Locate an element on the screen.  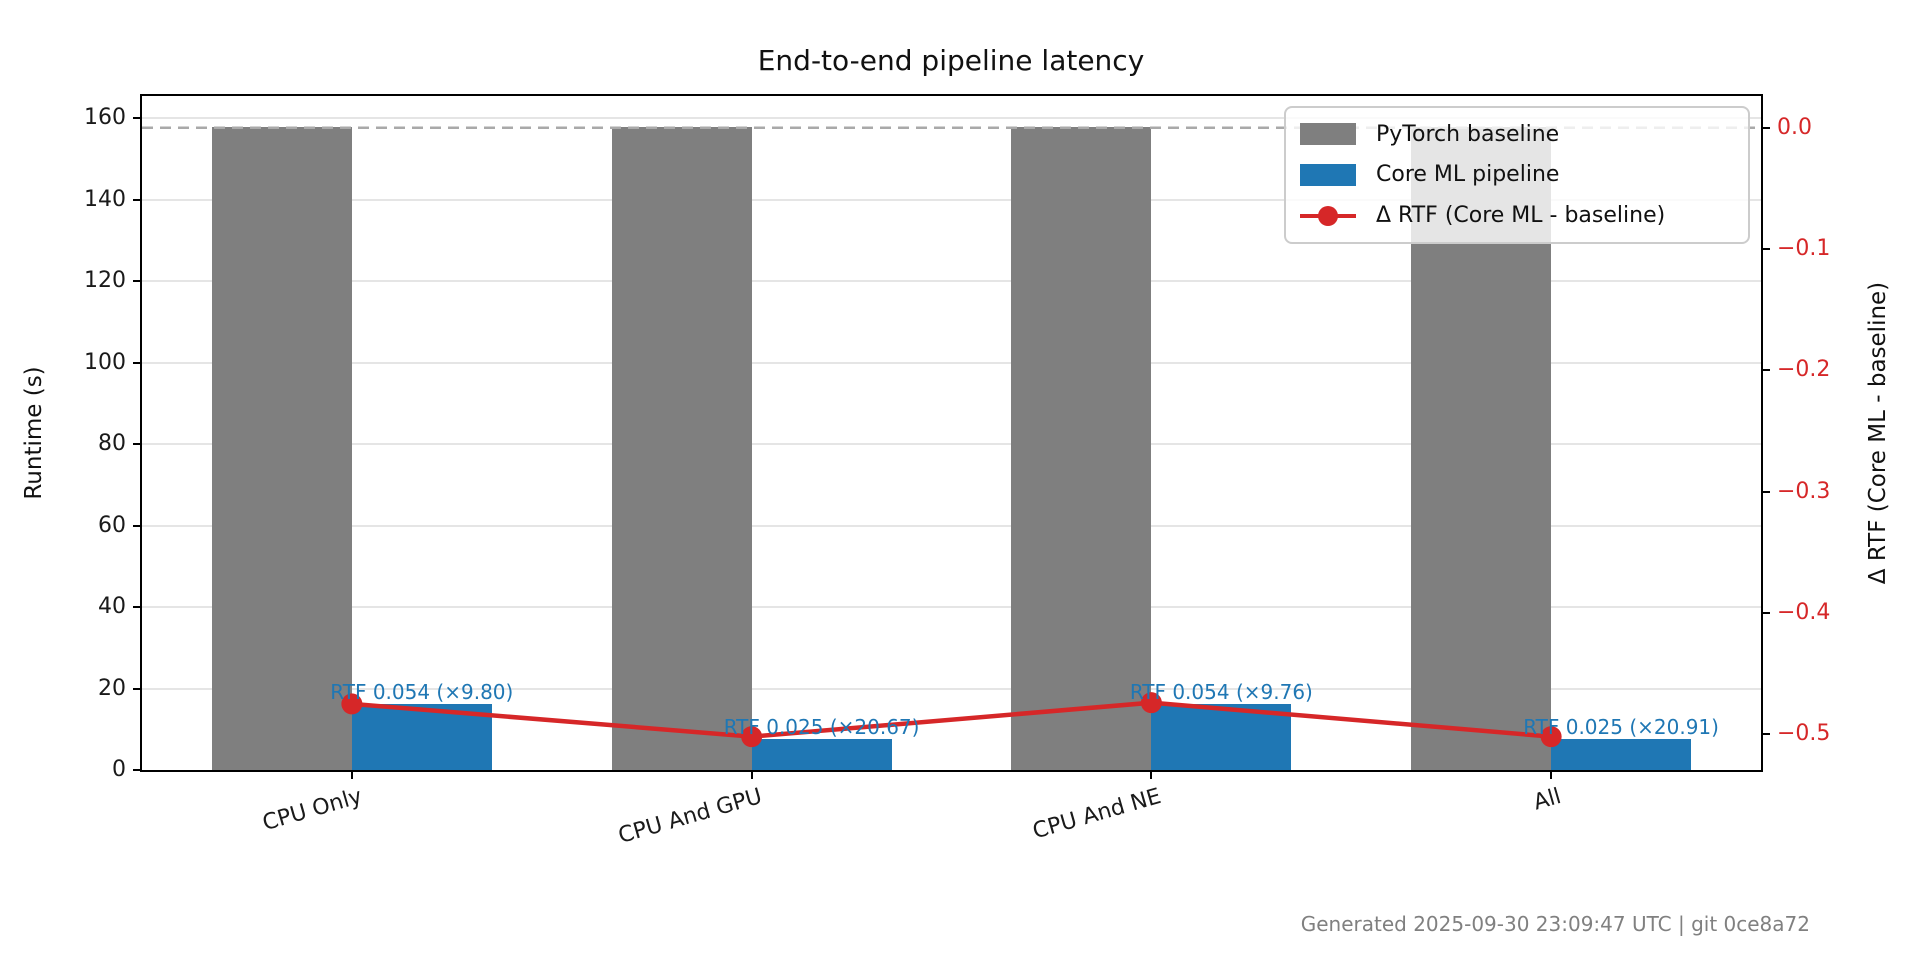
bar-annotation: RTF 0.025 (×20.91) is located at coordinates (1621, 727).